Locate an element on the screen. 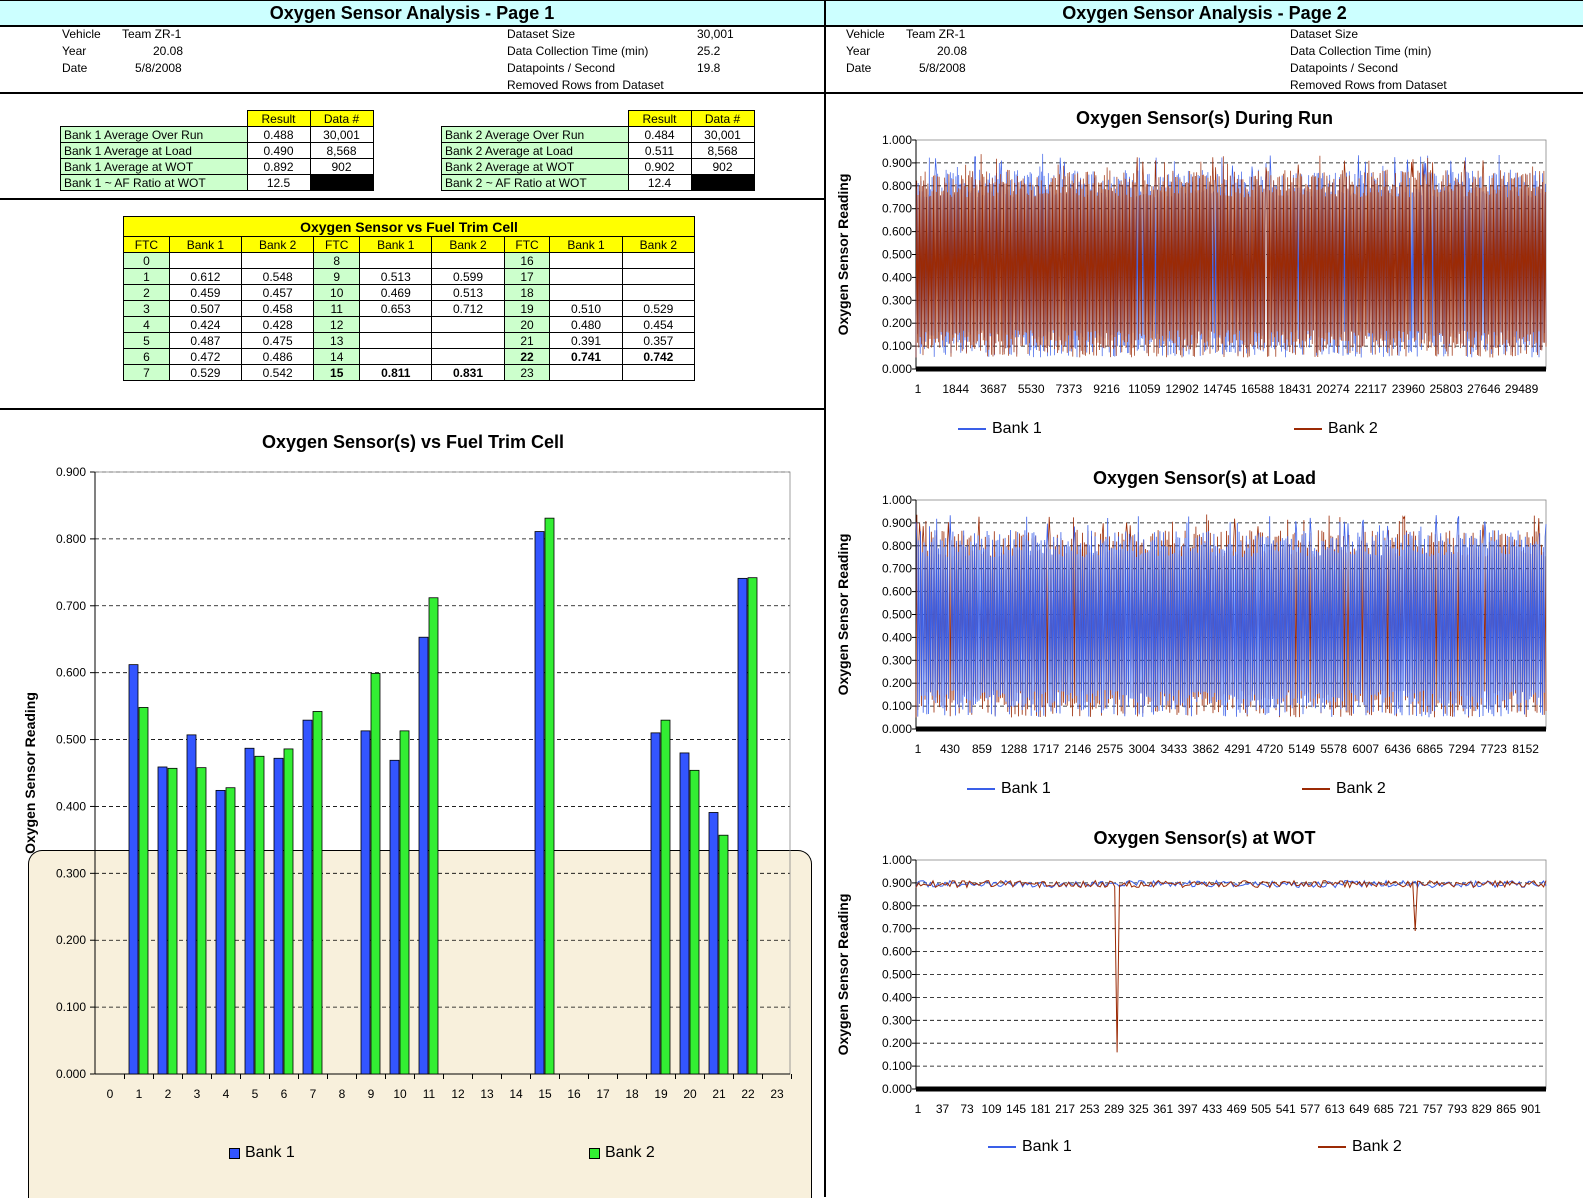 The width and height of the screenshot is (1583, 1198). table-row: 2 0.459 0.457 10 0.469 0.513 18 is located at coordinates (409, 292).